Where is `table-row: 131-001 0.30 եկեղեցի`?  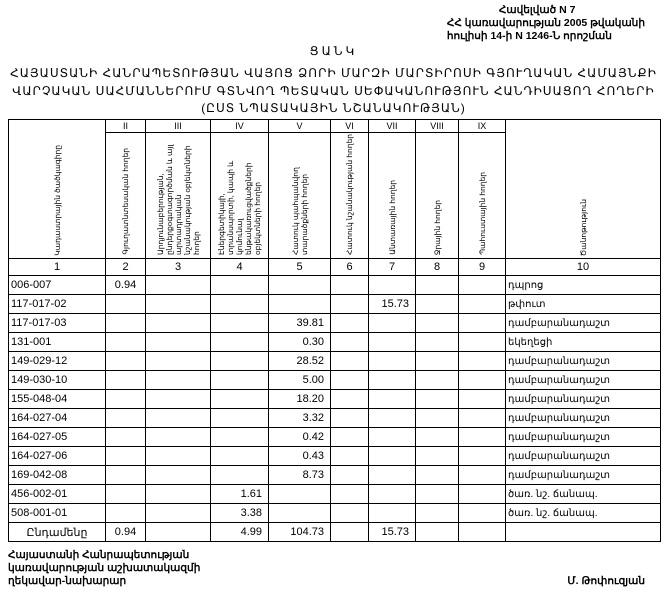 table-row: 131-001 0.30 եկեղեցի is located at coordinates (334, 342).